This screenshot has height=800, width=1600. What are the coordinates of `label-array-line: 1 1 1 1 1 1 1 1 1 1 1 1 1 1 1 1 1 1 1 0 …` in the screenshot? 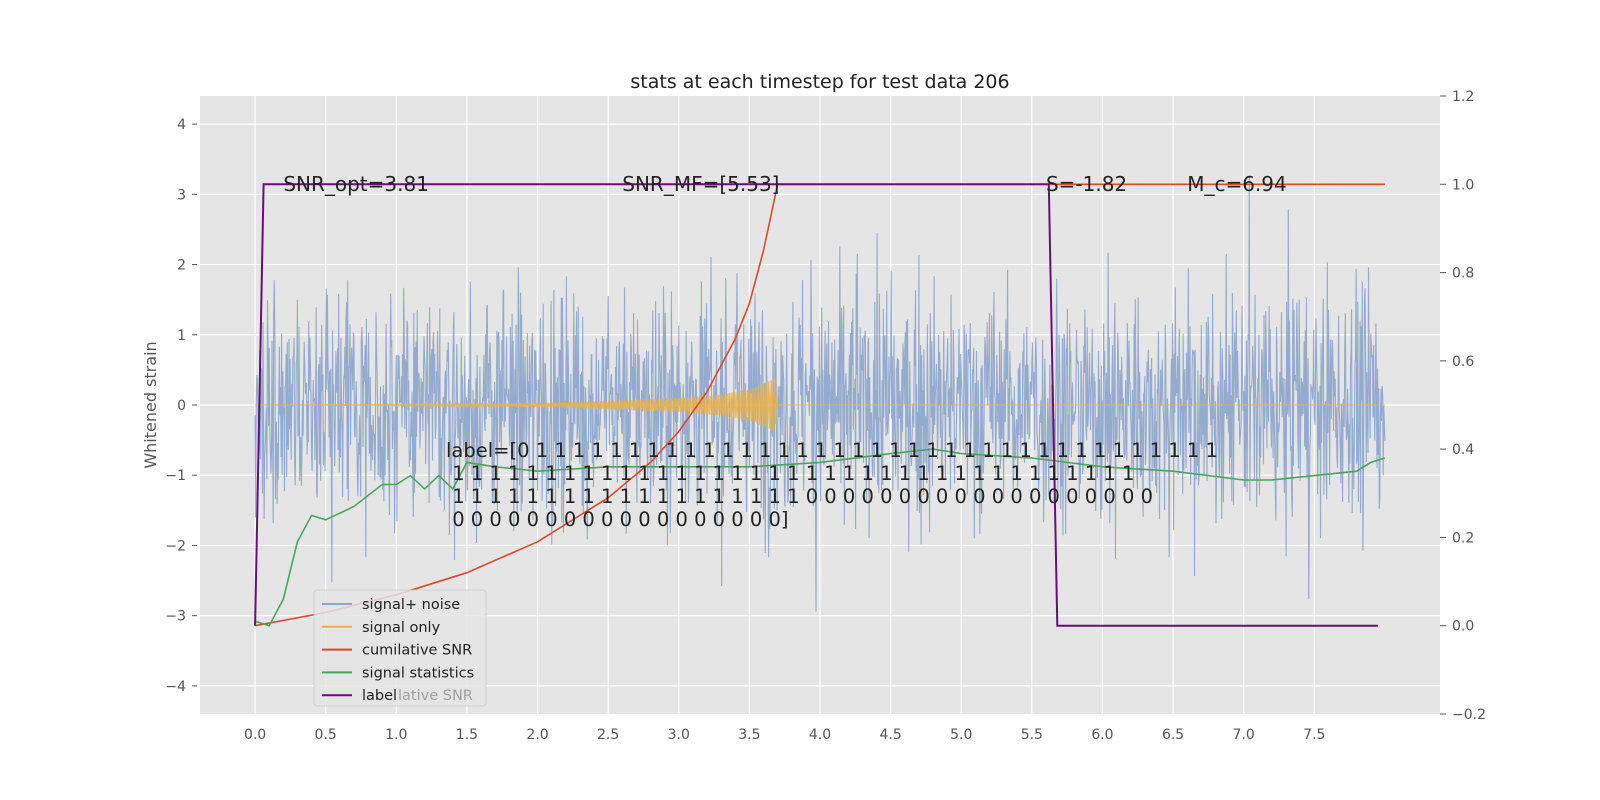 It's located at (799, 496).